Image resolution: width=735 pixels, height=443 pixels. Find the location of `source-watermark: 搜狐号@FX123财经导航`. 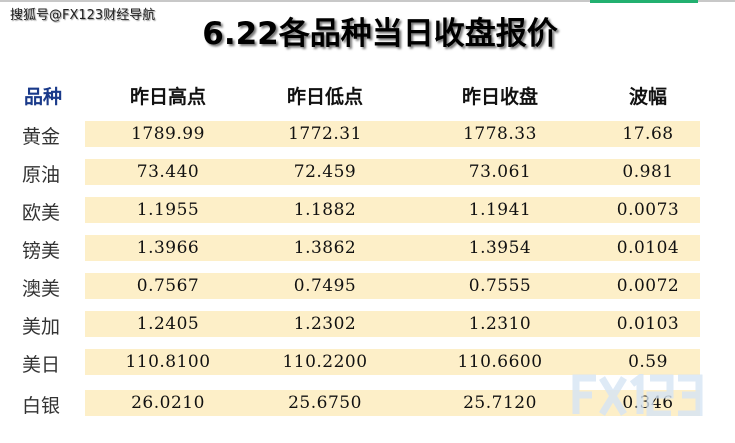

source-watermark: 搜狐号@FX123财经导航 is located at coordinates (83, 15).